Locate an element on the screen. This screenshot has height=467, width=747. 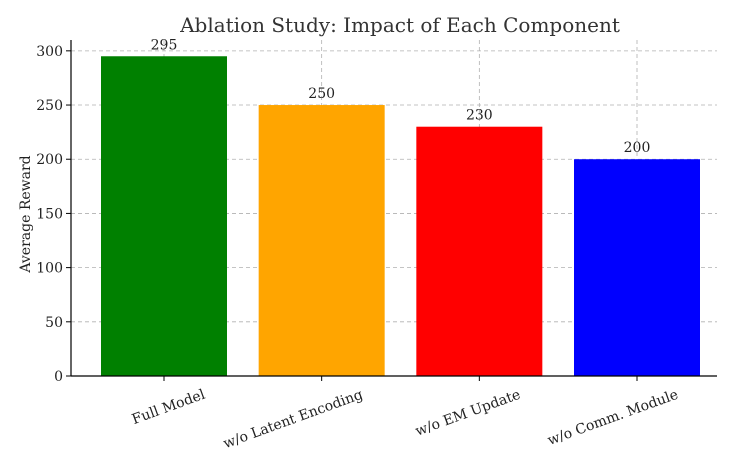
y-tick-label: 250 is located at coordinates (49, 106).